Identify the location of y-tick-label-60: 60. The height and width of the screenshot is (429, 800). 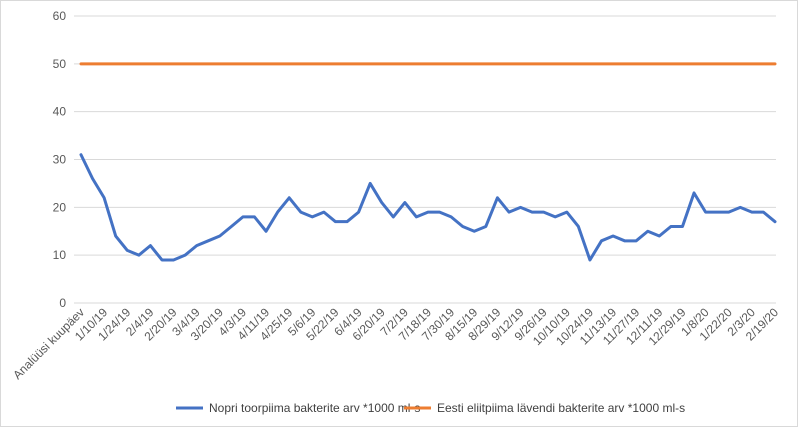
(60, 16).